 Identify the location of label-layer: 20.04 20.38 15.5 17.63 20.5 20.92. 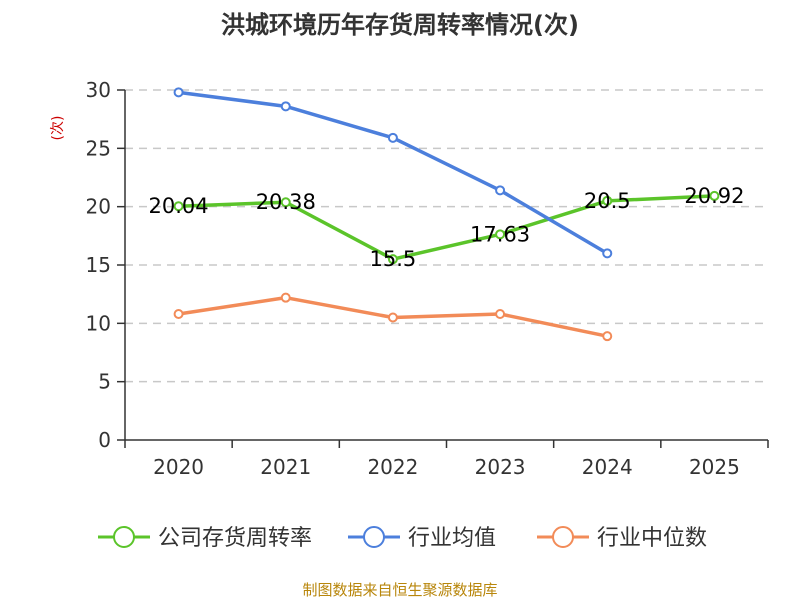
(447, 227).